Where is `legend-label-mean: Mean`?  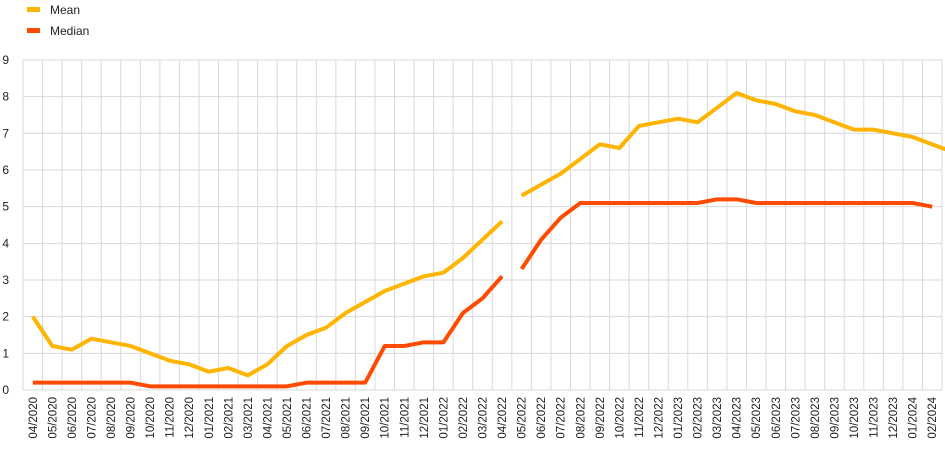
legend-label-mean: Mean is located at coordinates (65, 10).